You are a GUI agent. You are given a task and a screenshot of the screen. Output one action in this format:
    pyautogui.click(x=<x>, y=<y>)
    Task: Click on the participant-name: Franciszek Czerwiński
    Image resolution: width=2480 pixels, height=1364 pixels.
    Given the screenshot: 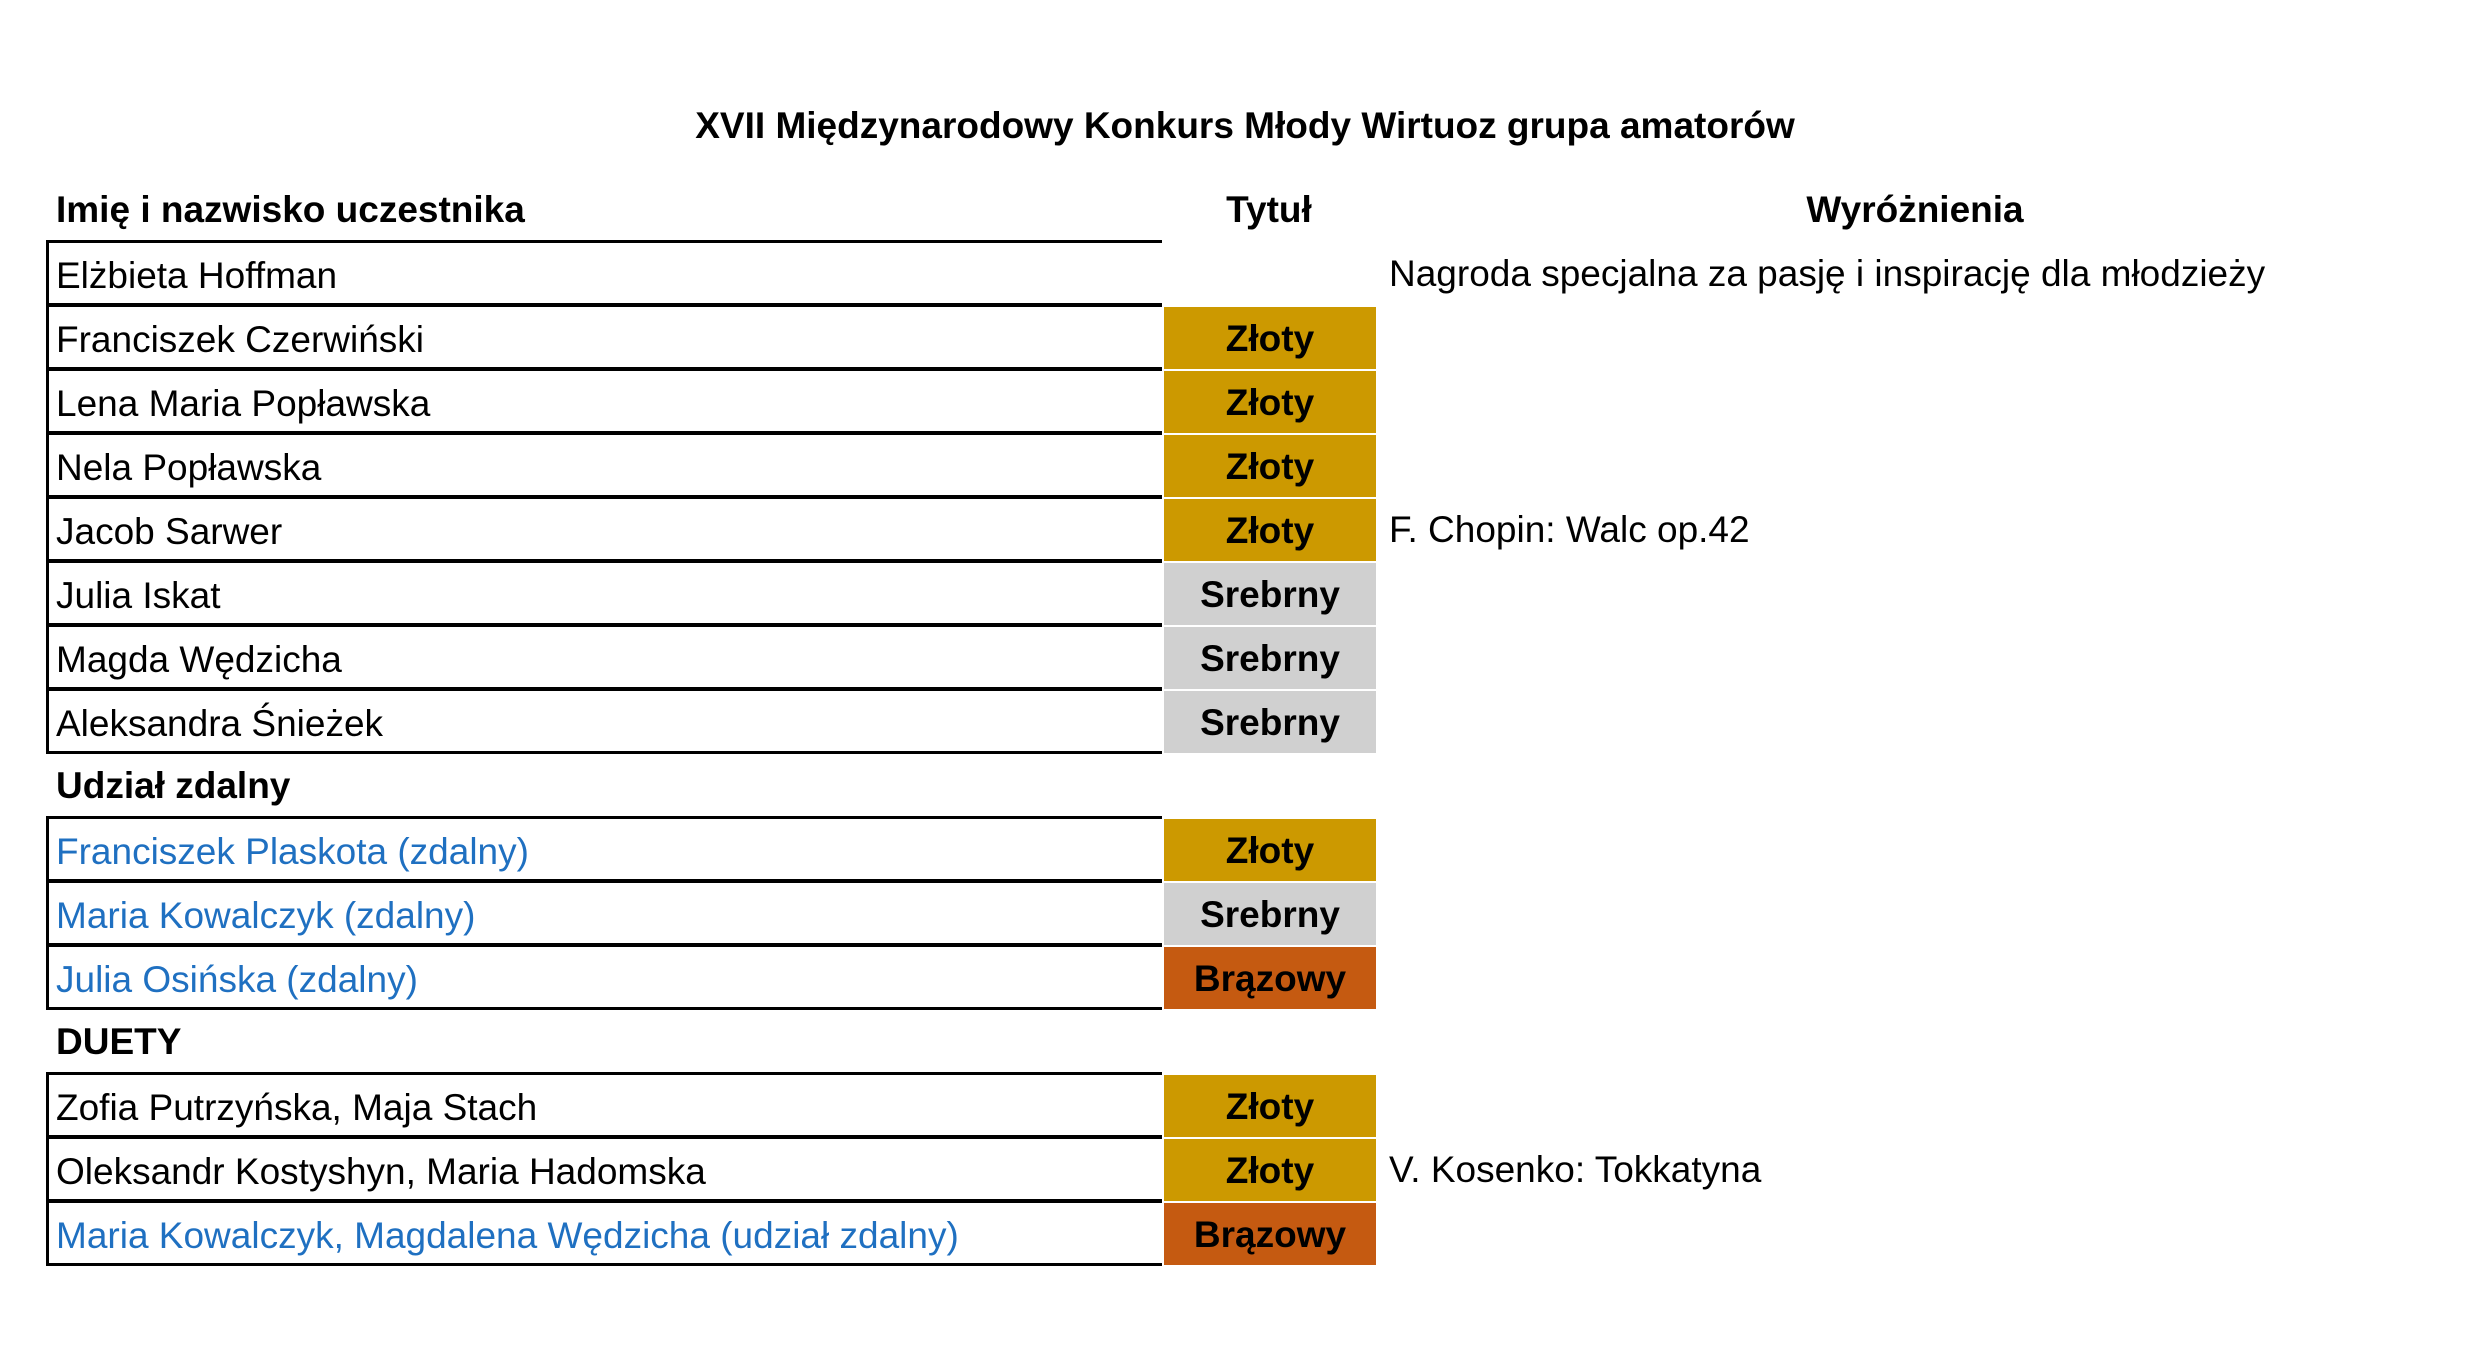 What is the action you would take?
    pyautogui.click(x=240, y=339)
    